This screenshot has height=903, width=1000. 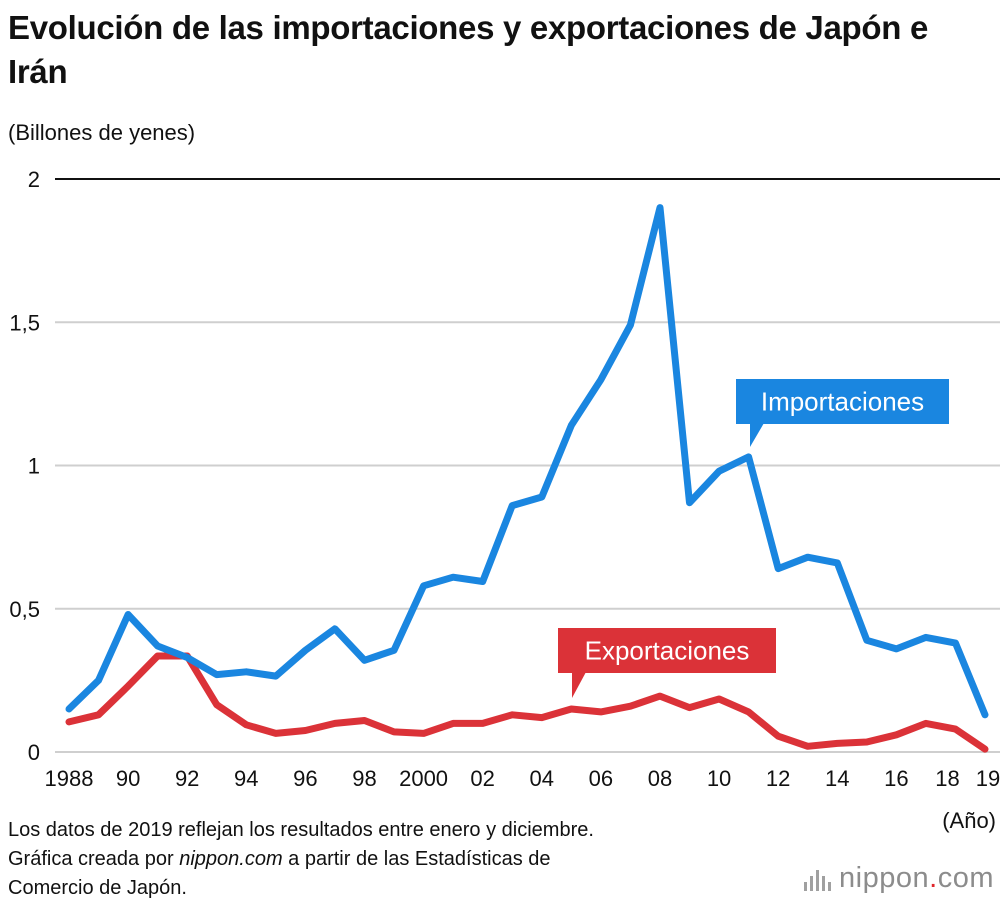 What do you see at coordinates (818, 878) in the screenshot?
I see `logo-bars-icon` at bounding box center [818, 878].